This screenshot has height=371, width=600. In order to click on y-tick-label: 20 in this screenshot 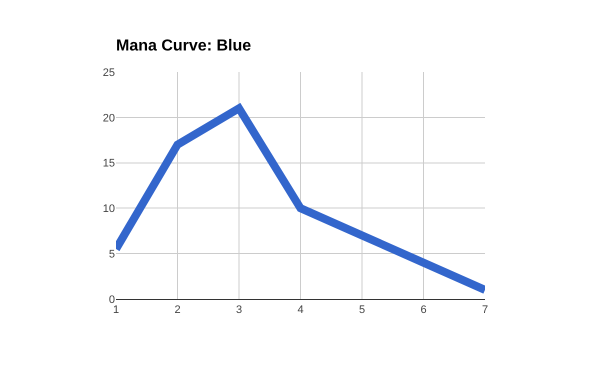, I will do `click(108, 118)`.